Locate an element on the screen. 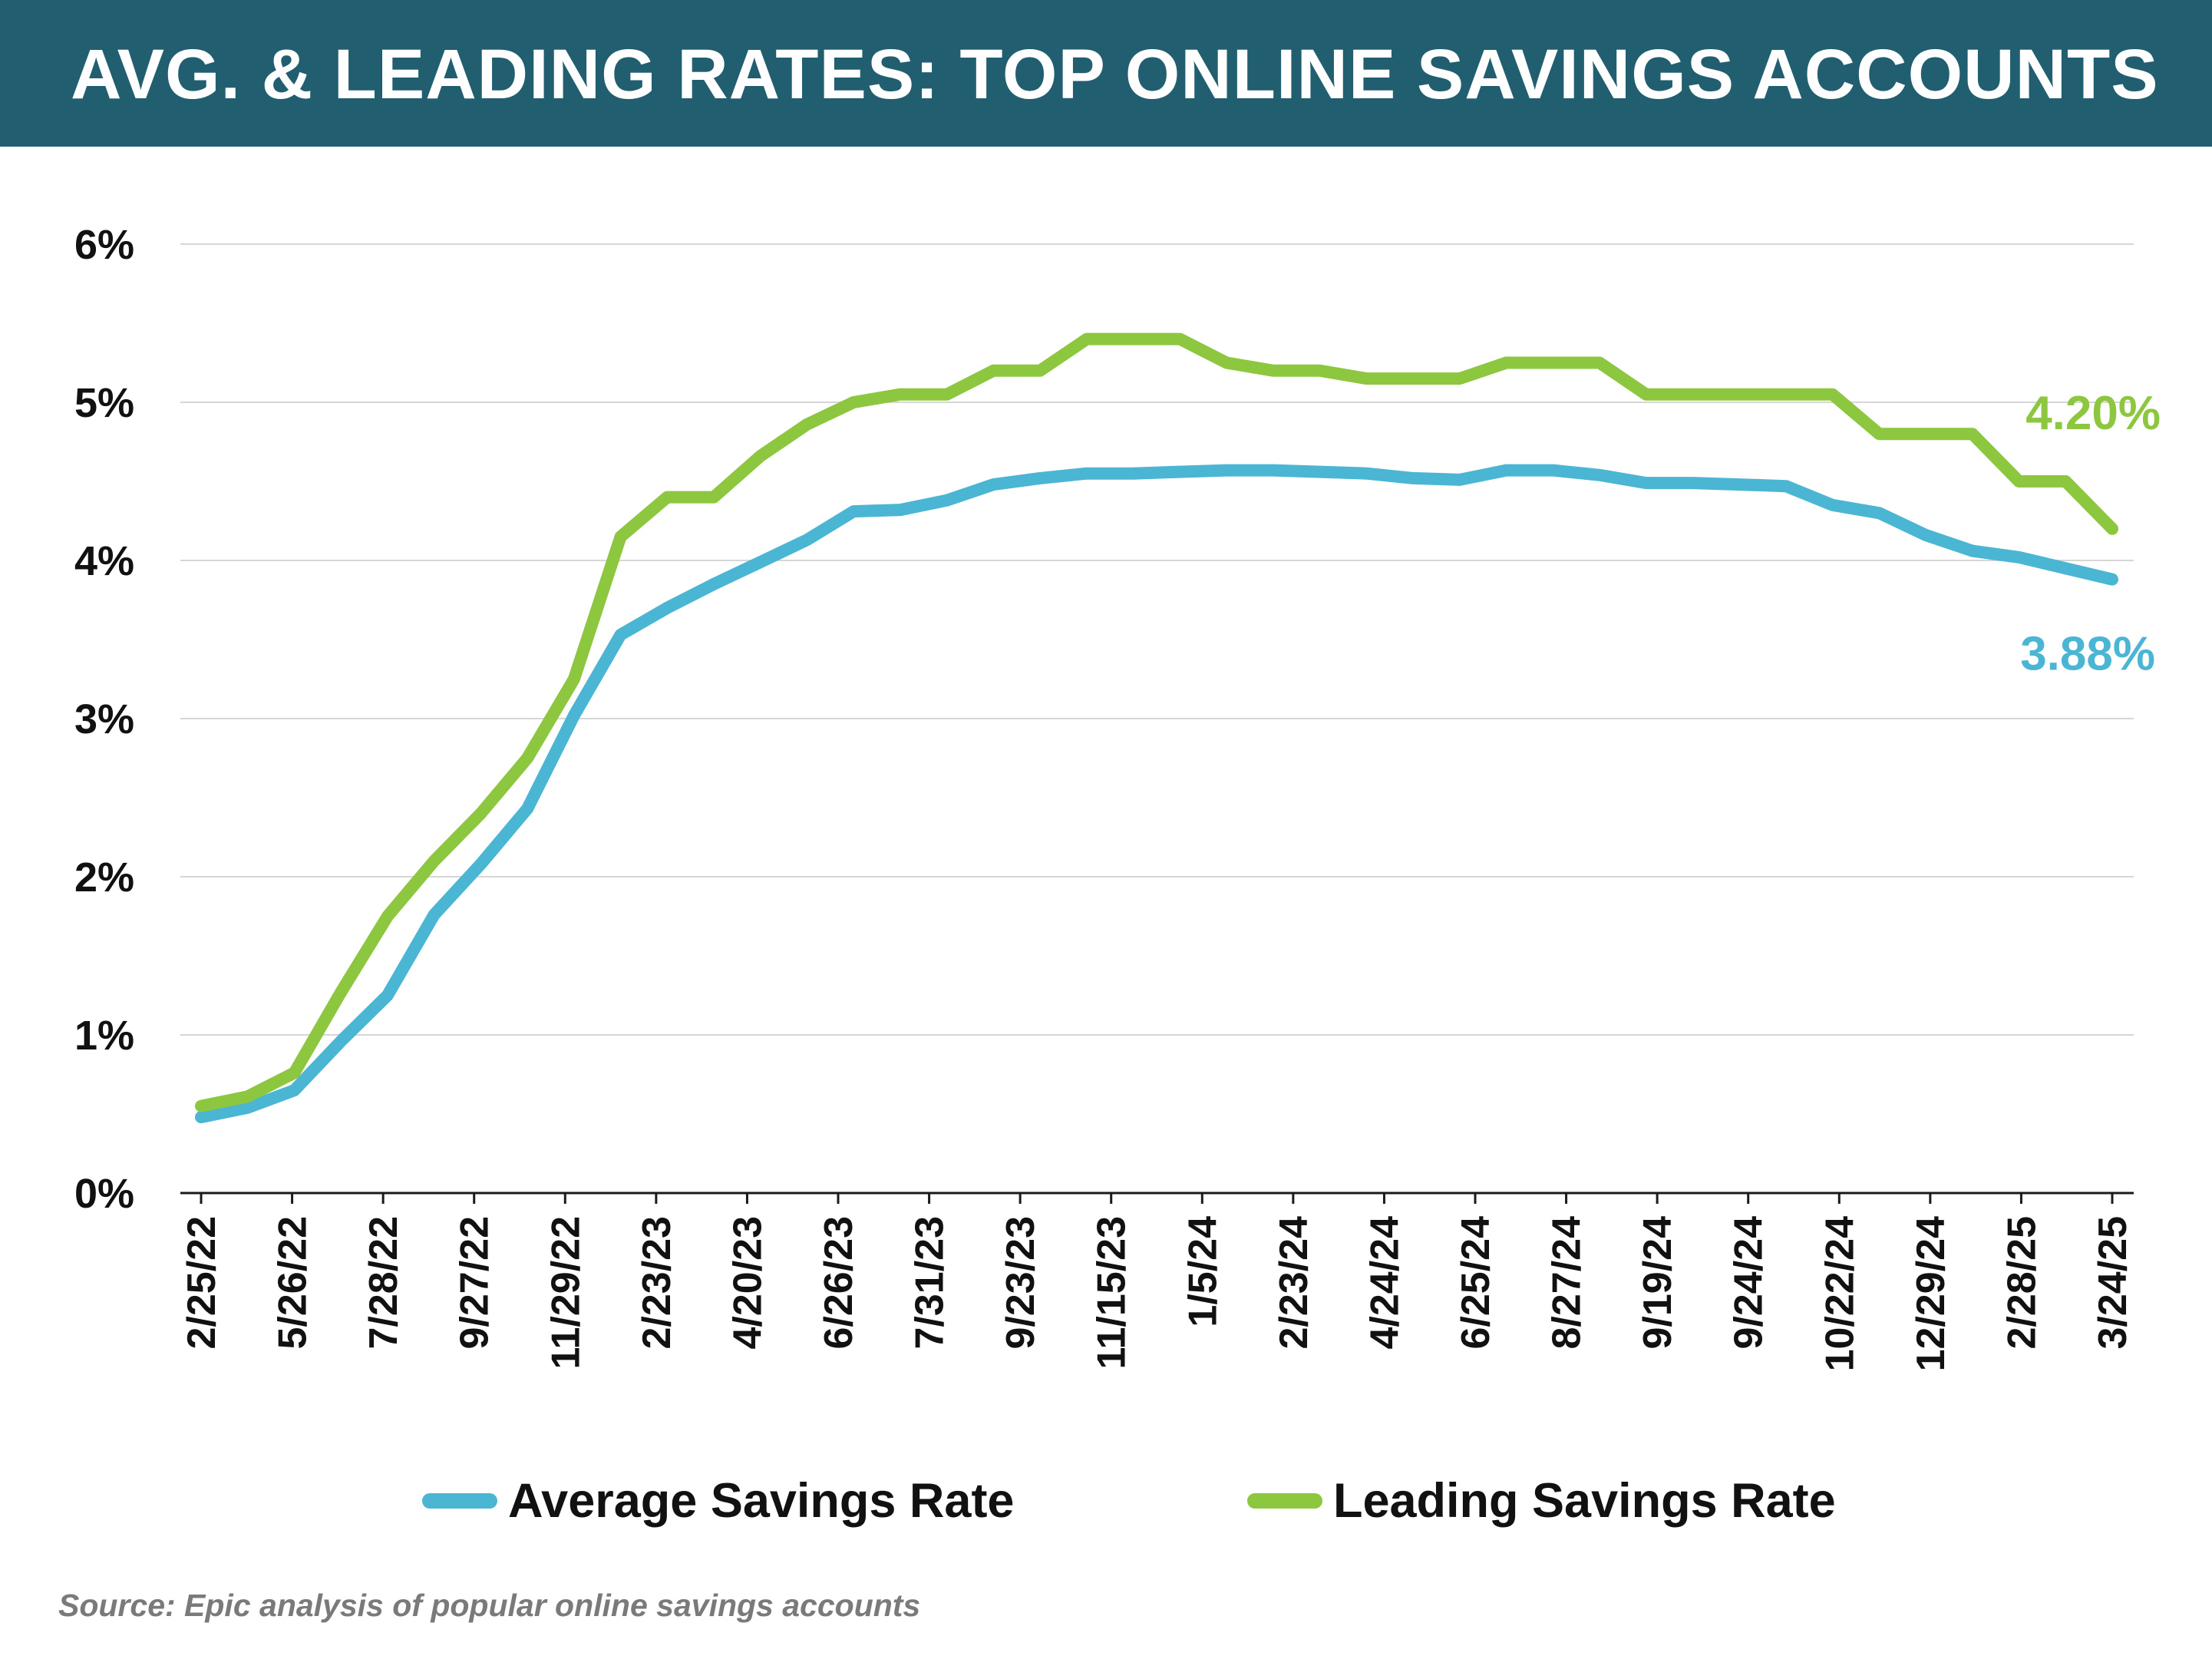 This screenshot has width=2212, height=1679. x-tick-label: 7/31/23 is located at coordinates (930, 1283).